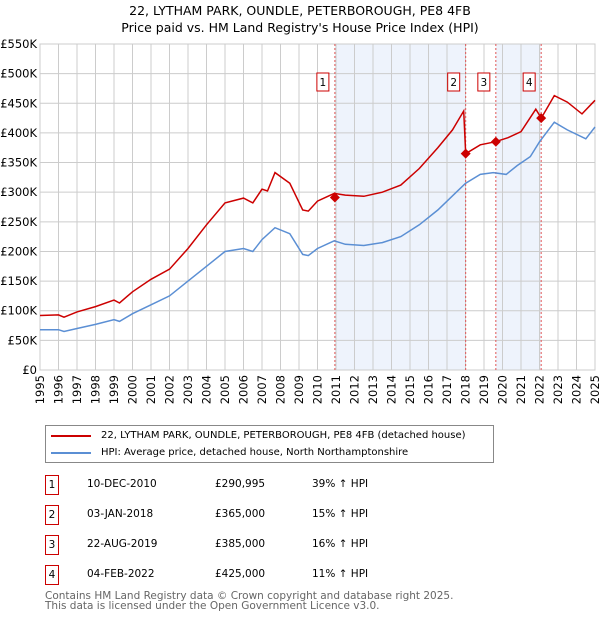  I want to click on x-tick-label: 2011, so click(336, 389).